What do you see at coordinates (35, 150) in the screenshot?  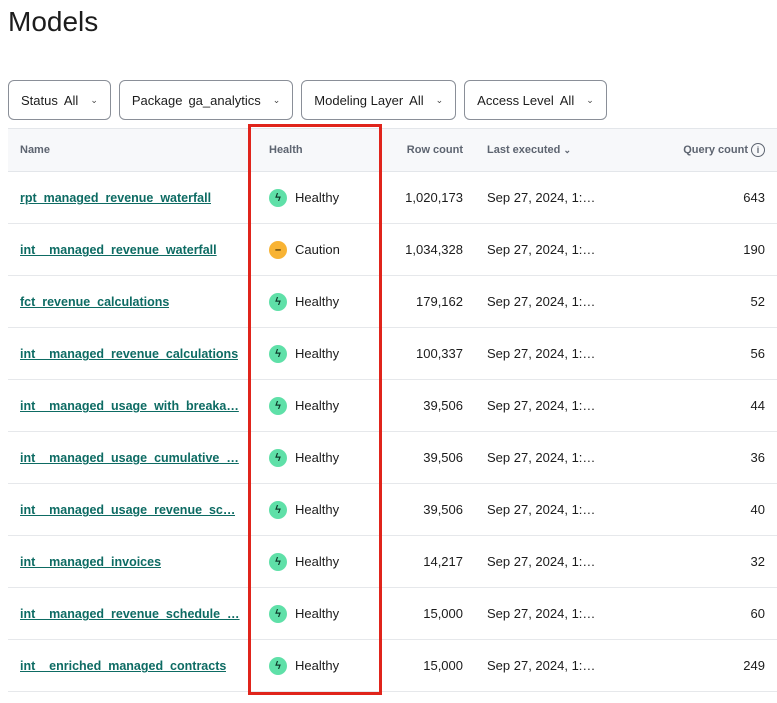 I see `column-header-name: Name` at bounding box center [35, 150].